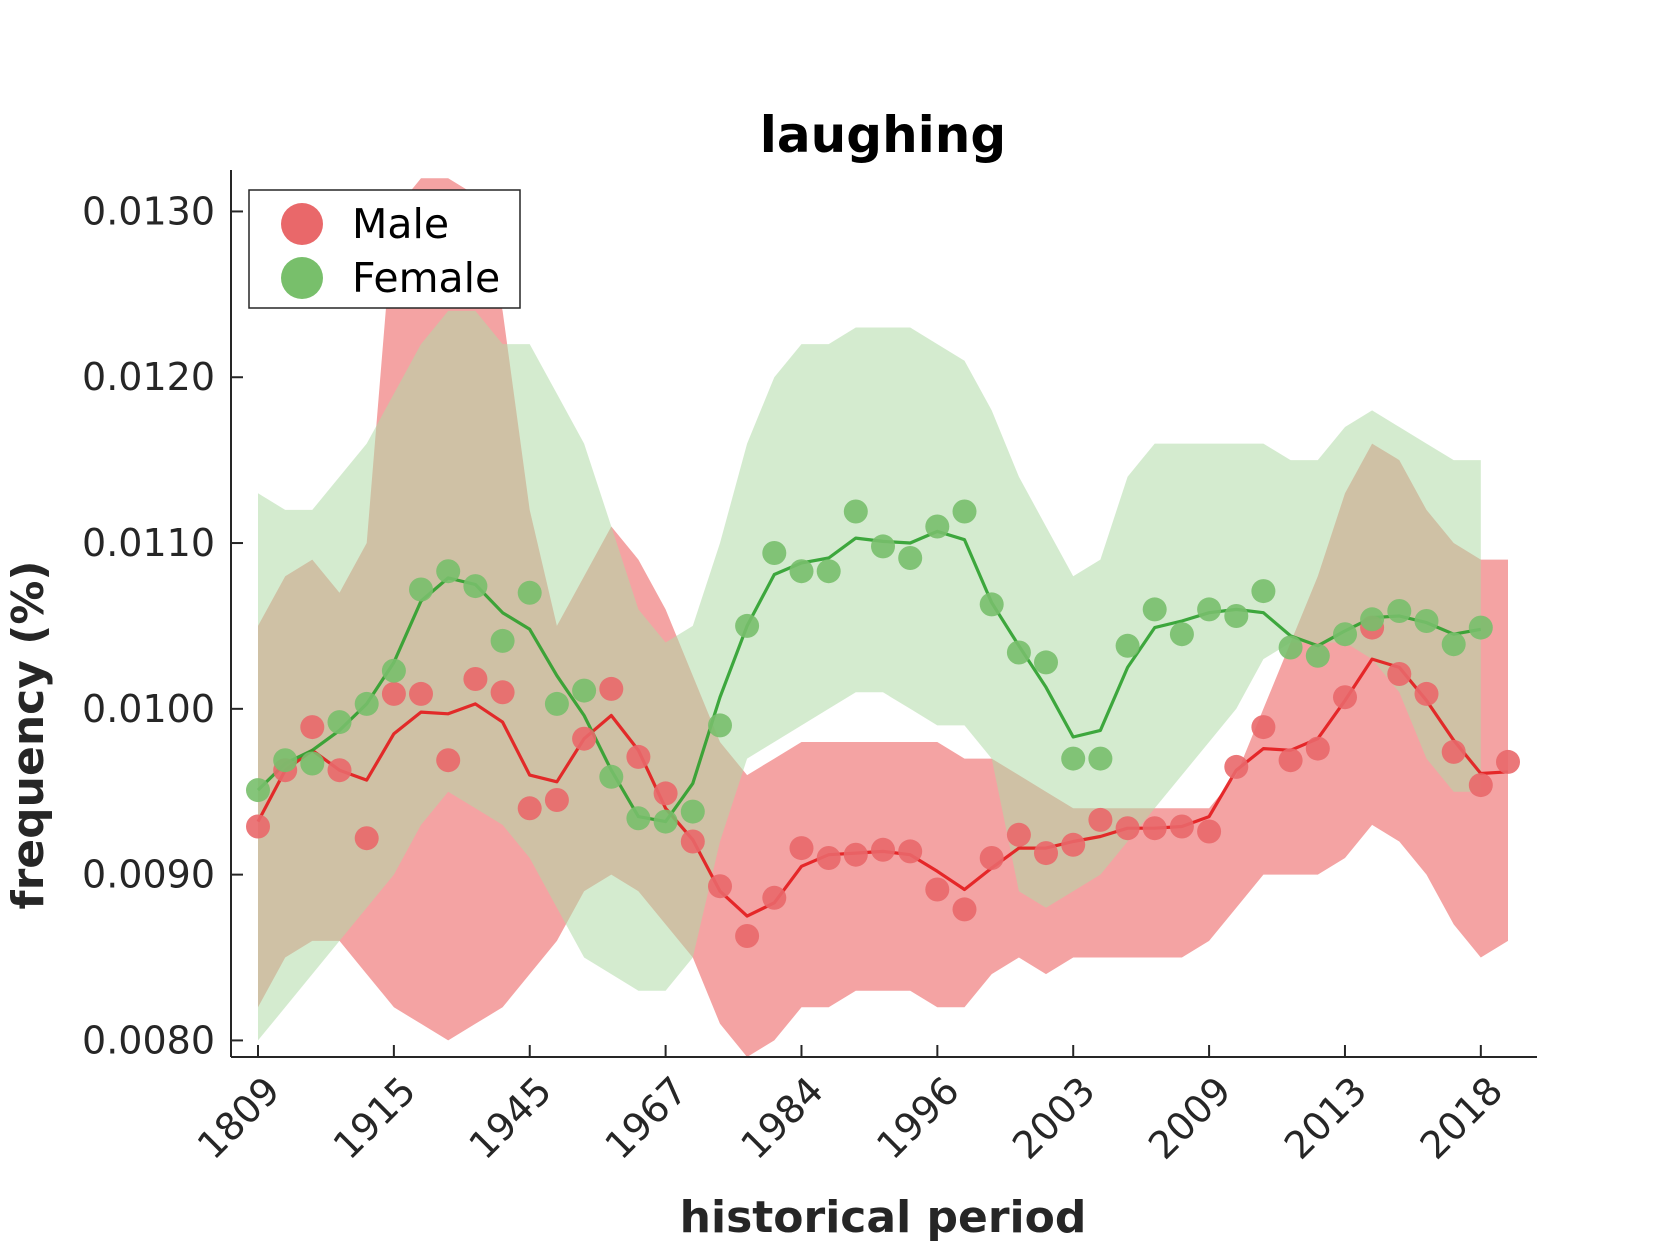  What do you see at coordinates (918, 1118) in the screenshot?
I see `x-tick-label: 1996` at bounding box center [918, 1118].